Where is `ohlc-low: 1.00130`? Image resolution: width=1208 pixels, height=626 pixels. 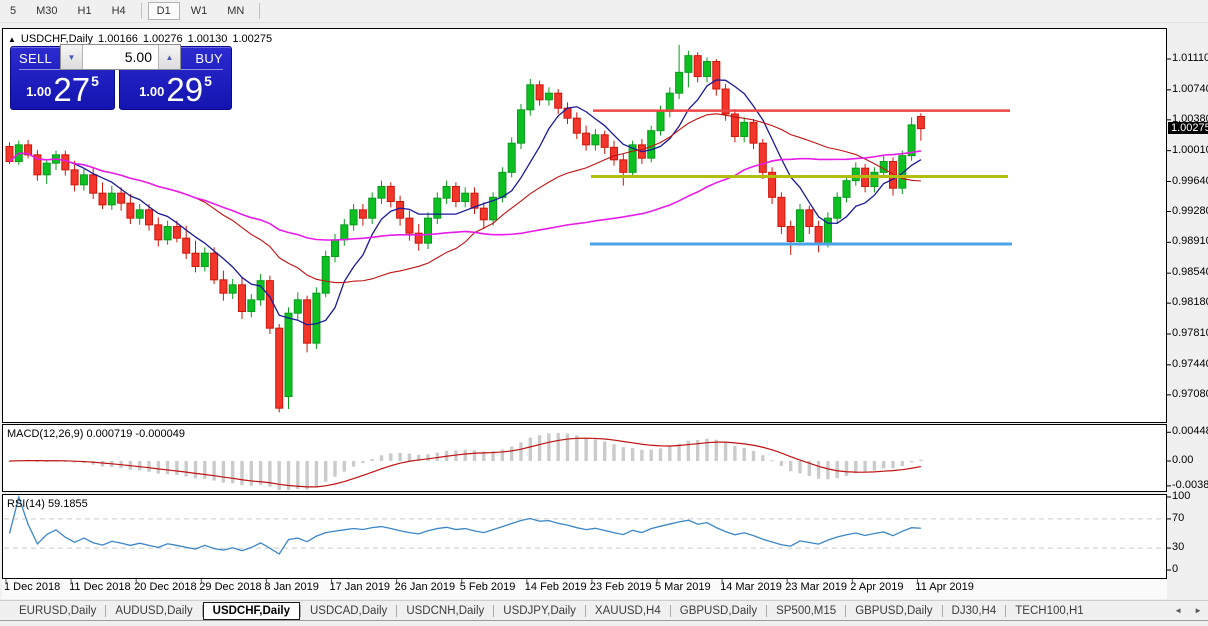 ohlc-low: 1.00130 is located at coordinates (207, 39).